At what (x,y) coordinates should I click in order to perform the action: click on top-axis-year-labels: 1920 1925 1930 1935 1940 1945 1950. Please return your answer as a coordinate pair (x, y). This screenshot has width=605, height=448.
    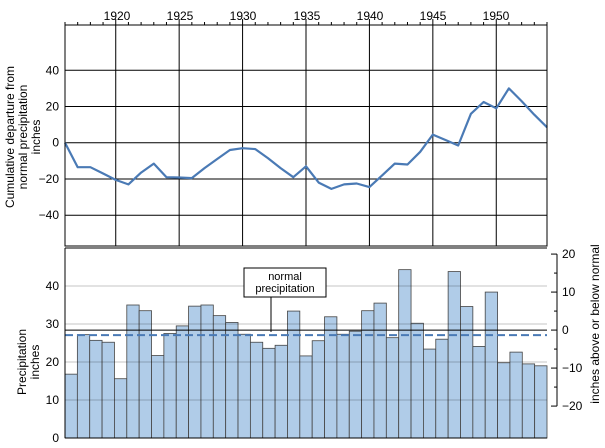
    Looking at the image, I should click on (306, 17).